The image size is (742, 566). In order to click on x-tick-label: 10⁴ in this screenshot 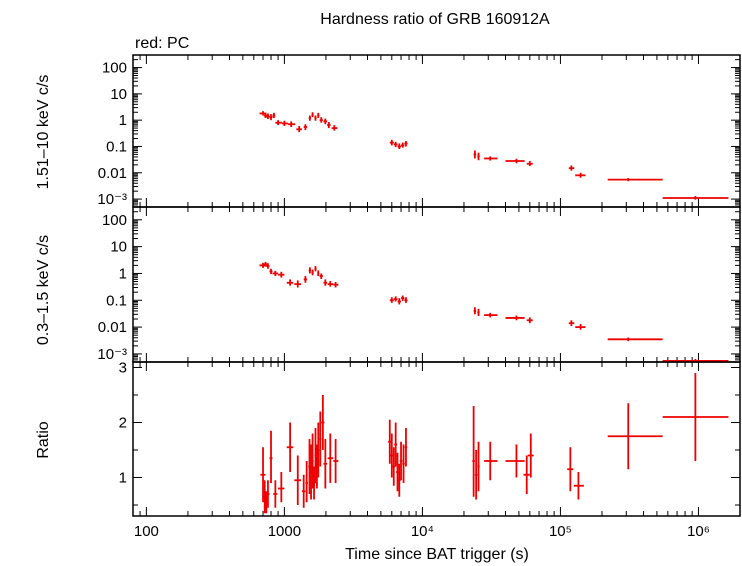, I will do `click(422, 531)`.